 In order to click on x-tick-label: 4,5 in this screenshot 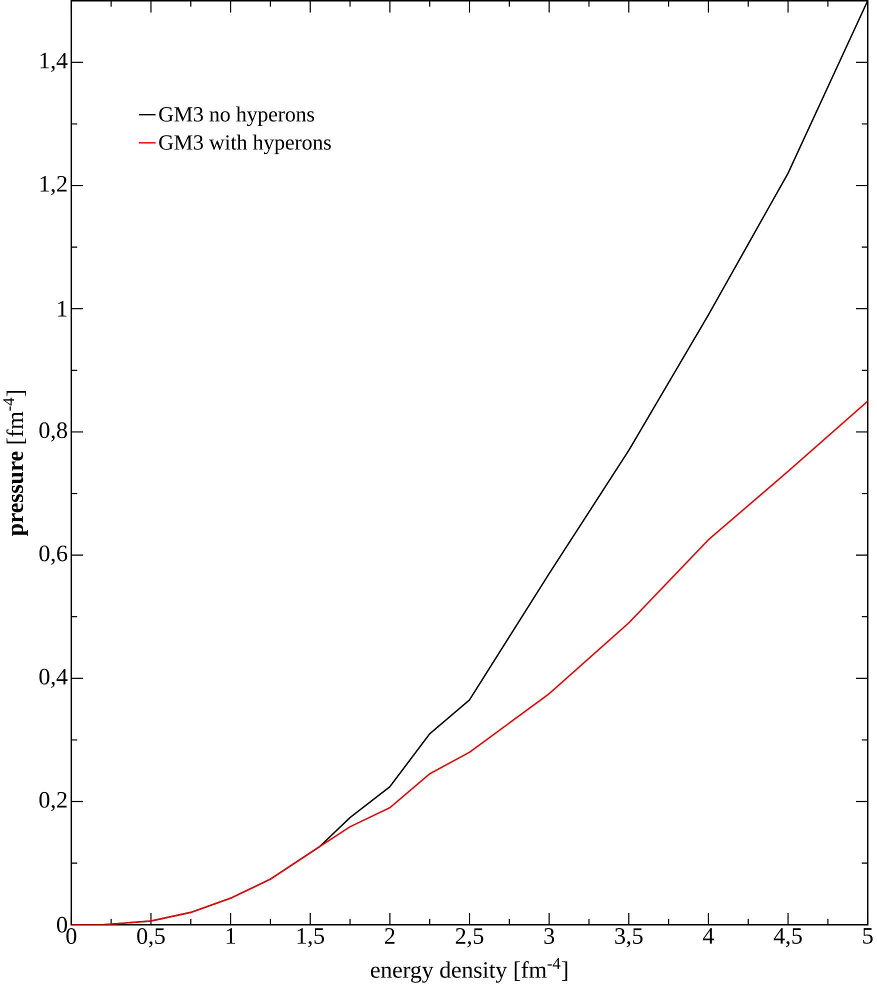, I will do `click(788, 938)`.